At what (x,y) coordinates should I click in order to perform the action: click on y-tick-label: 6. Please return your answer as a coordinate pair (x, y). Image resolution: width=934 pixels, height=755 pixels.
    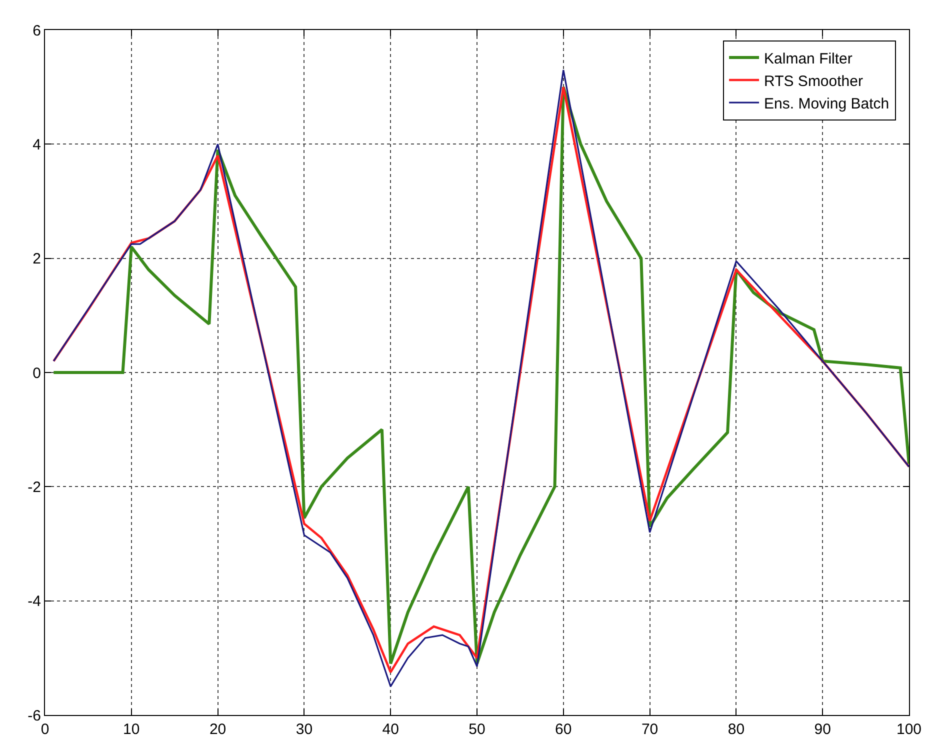
    Looking at the image, I should click on (36, 31).